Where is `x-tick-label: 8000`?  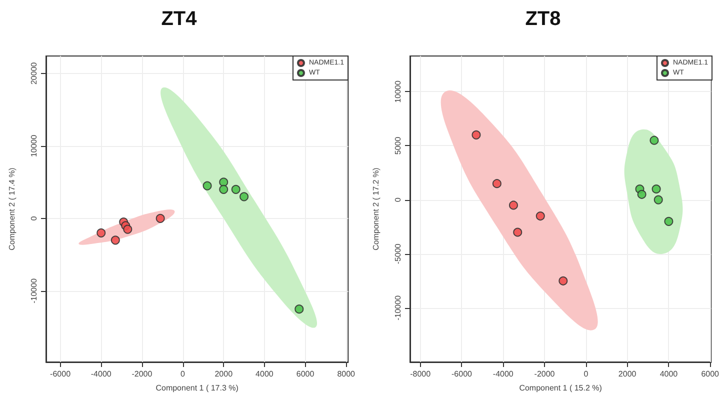 x-tick-label: 8000 is located at coordinates (346, 374).